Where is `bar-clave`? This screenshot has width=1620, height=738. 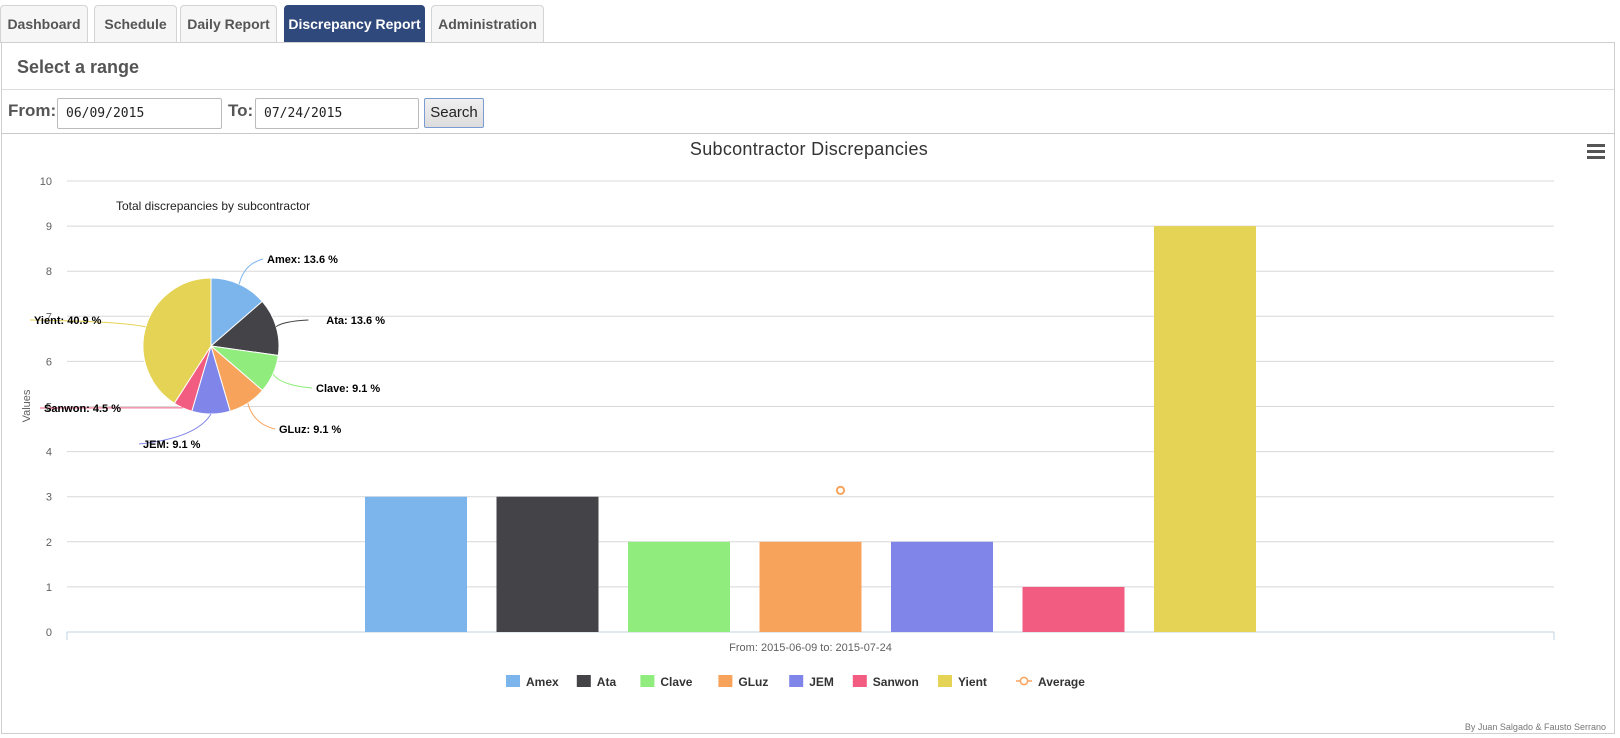 bar-clave is located at coordinates (679, 586).